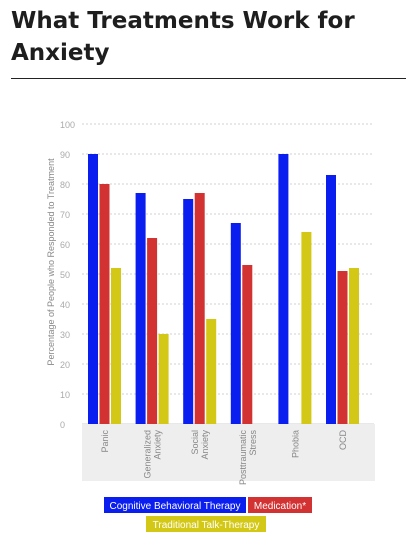 The image size is (415, 539). Describe the element at coordinates (65, 215) in the screenshot. I see `y-tick-label: 70` at that location.